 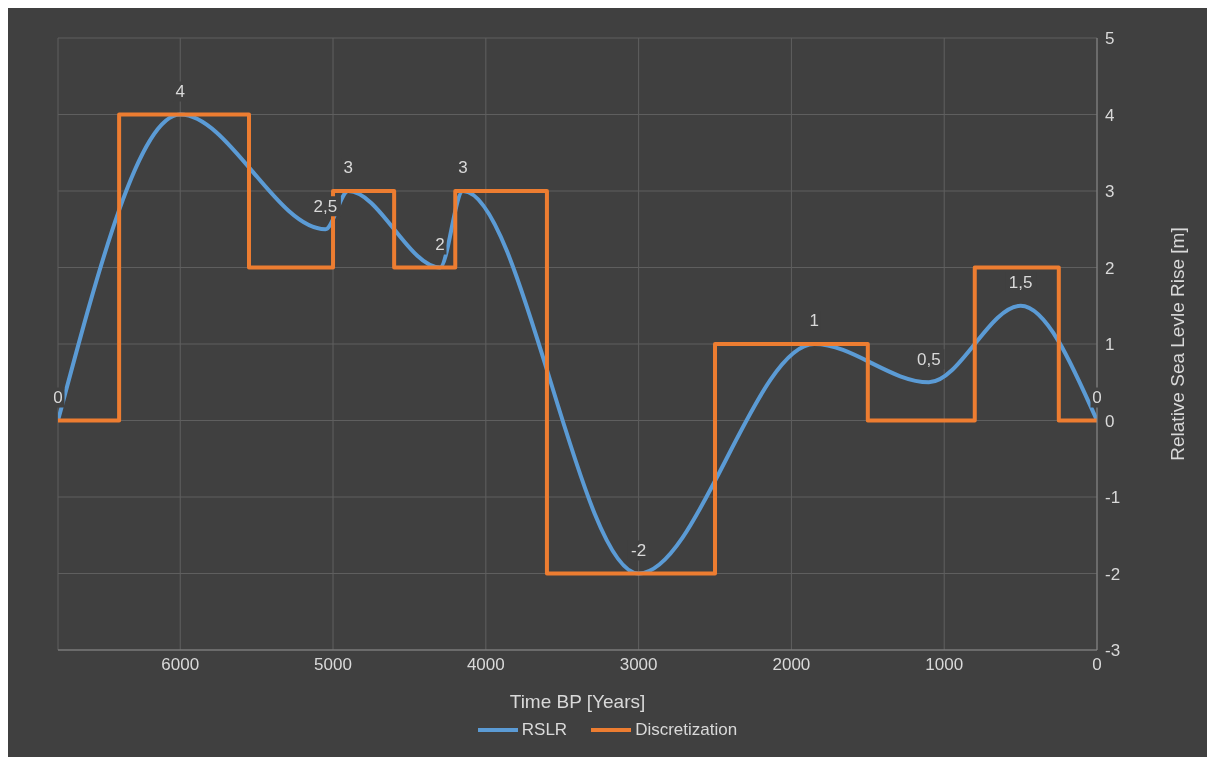 I want to click on data-label: 4, so click(x=180, y=91).